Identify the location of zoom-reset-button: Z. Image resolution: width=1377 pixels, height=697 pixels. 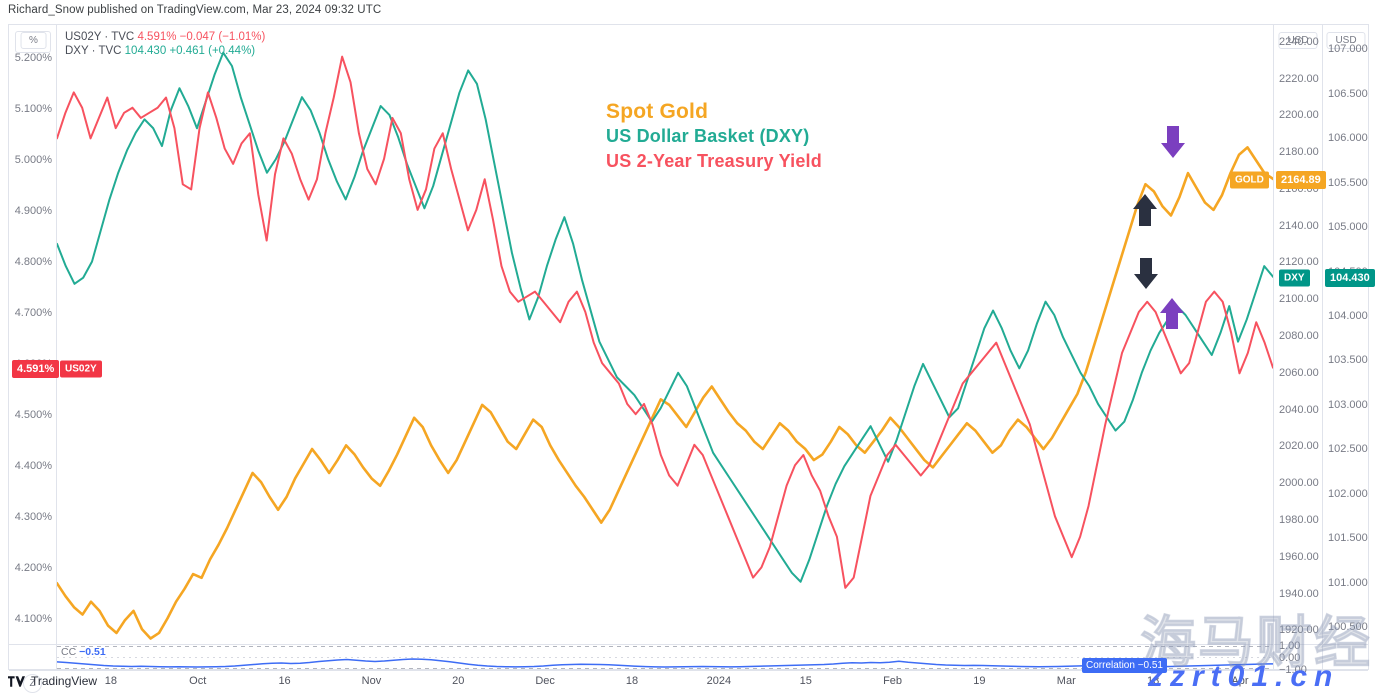
(32, 683).